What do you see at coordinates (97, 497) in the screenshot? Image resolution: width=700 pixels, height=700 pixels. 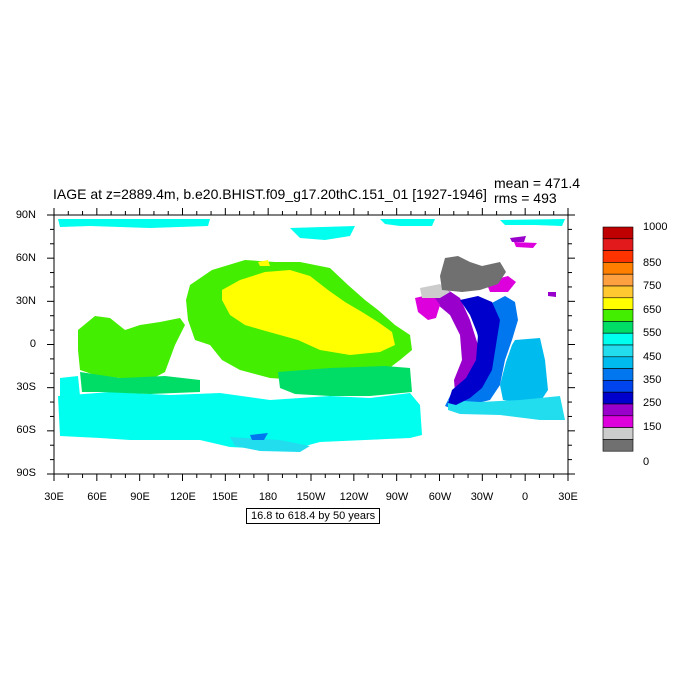 I see `lon-label-60e: 60E` at bounding box center [97, 497].